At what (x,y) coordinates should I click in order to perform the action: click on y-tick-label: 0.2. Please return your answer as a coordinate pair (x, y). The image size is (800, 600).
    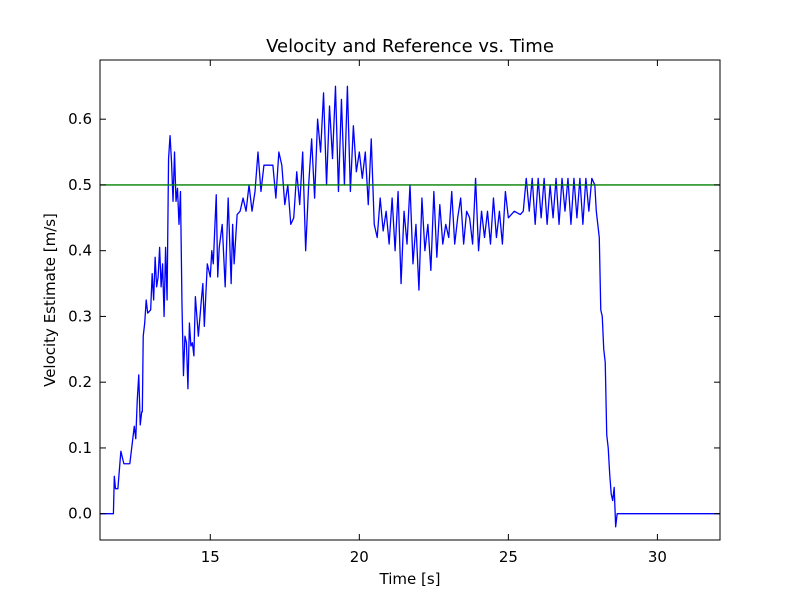
    Looking at the image, I should click on (80, 382).